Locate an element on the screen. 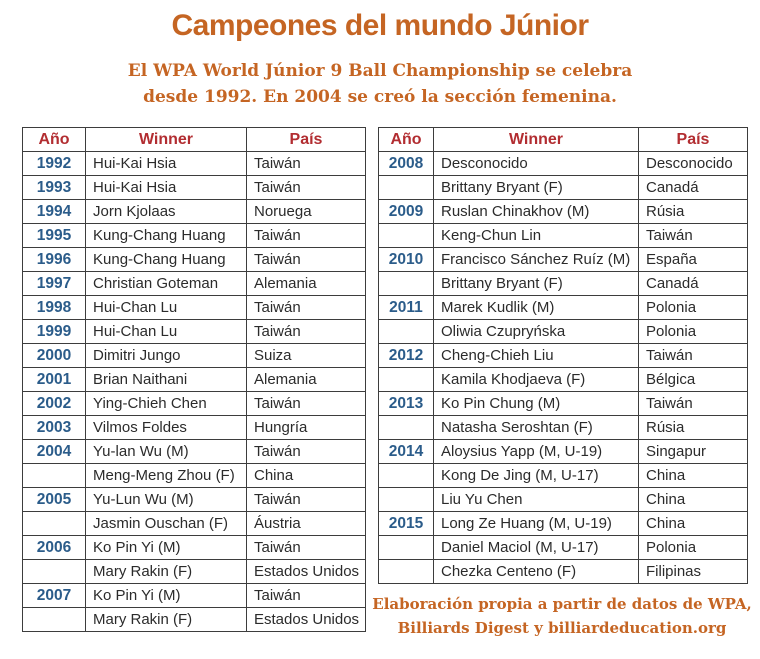 This screenshot has width=760, height=659. winner-cell: Meng-Meng Zhou (F) is located at coordinates (166, 475).